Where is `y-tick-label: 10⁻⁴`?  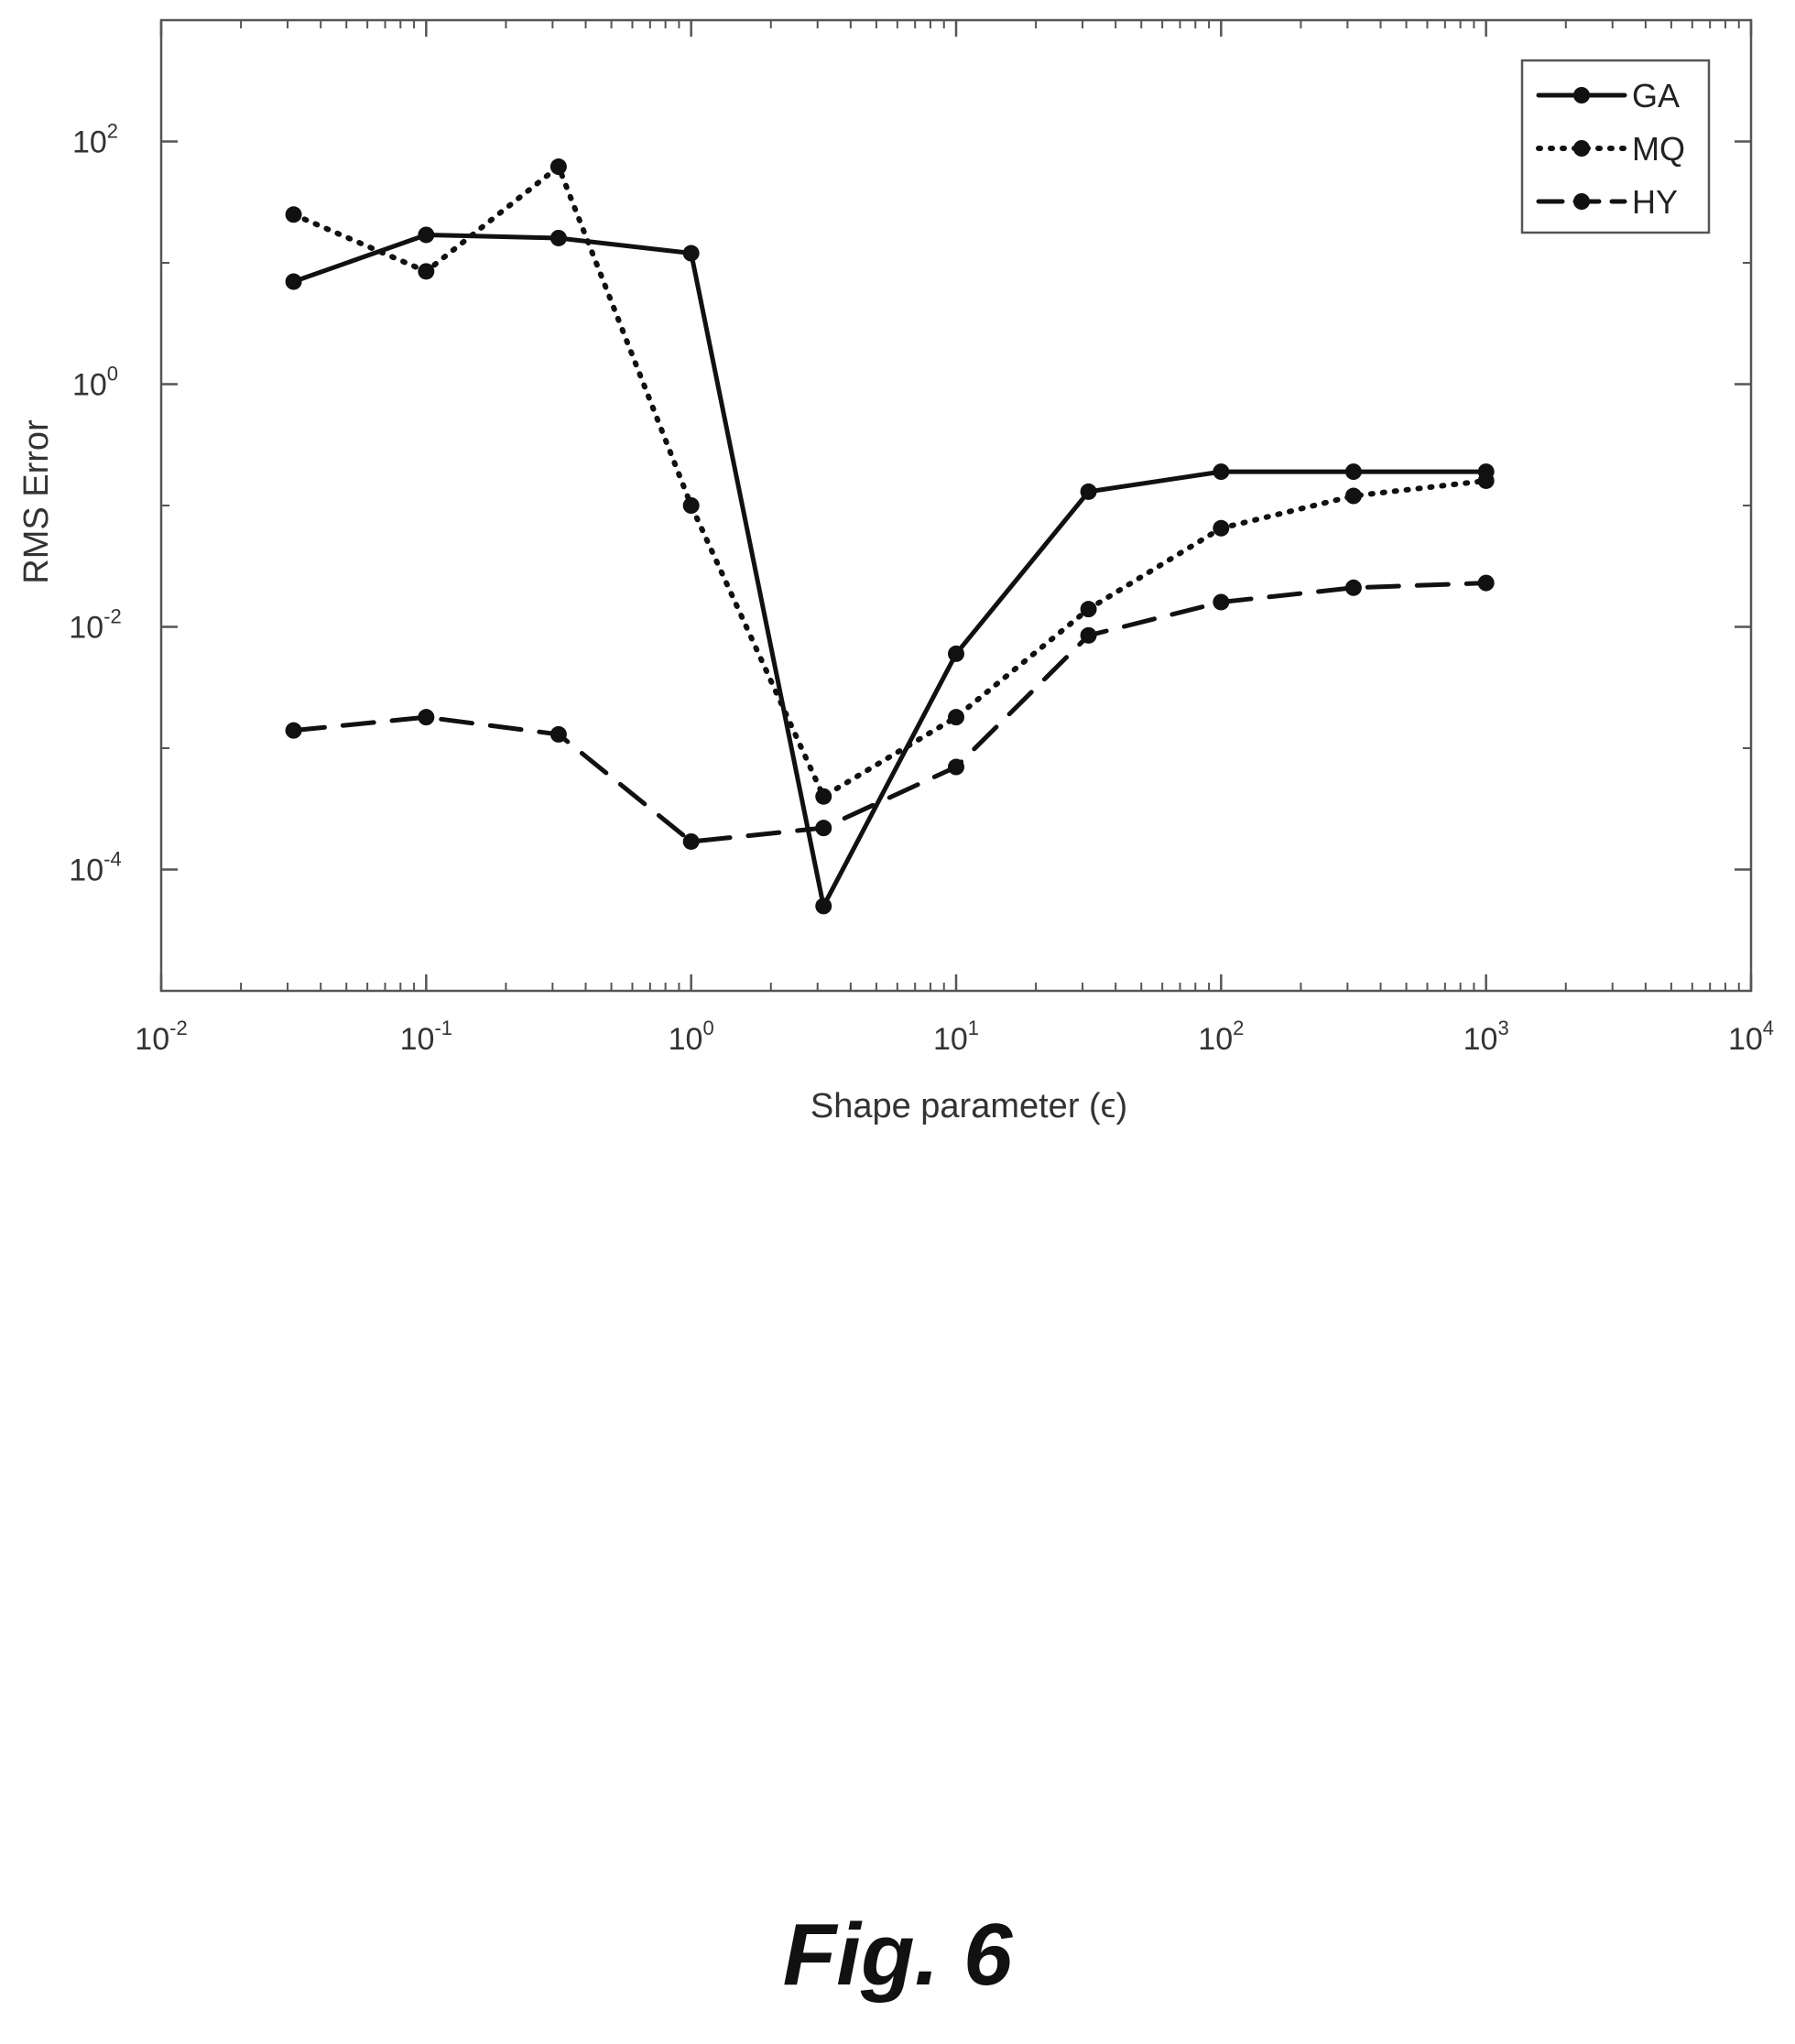 y-tick-label: 10⁻⁴ is located at coordinates (95, 868).